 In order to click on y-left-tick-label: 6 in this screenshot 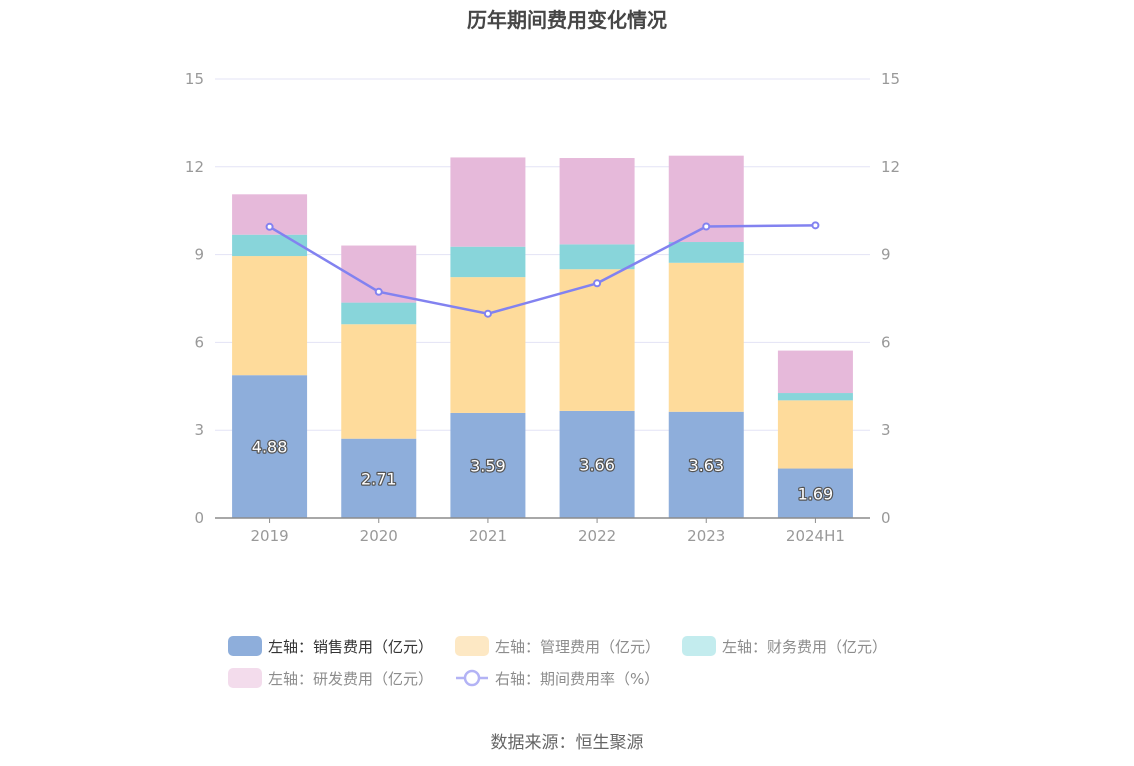, I will do `click(199, 342)`.